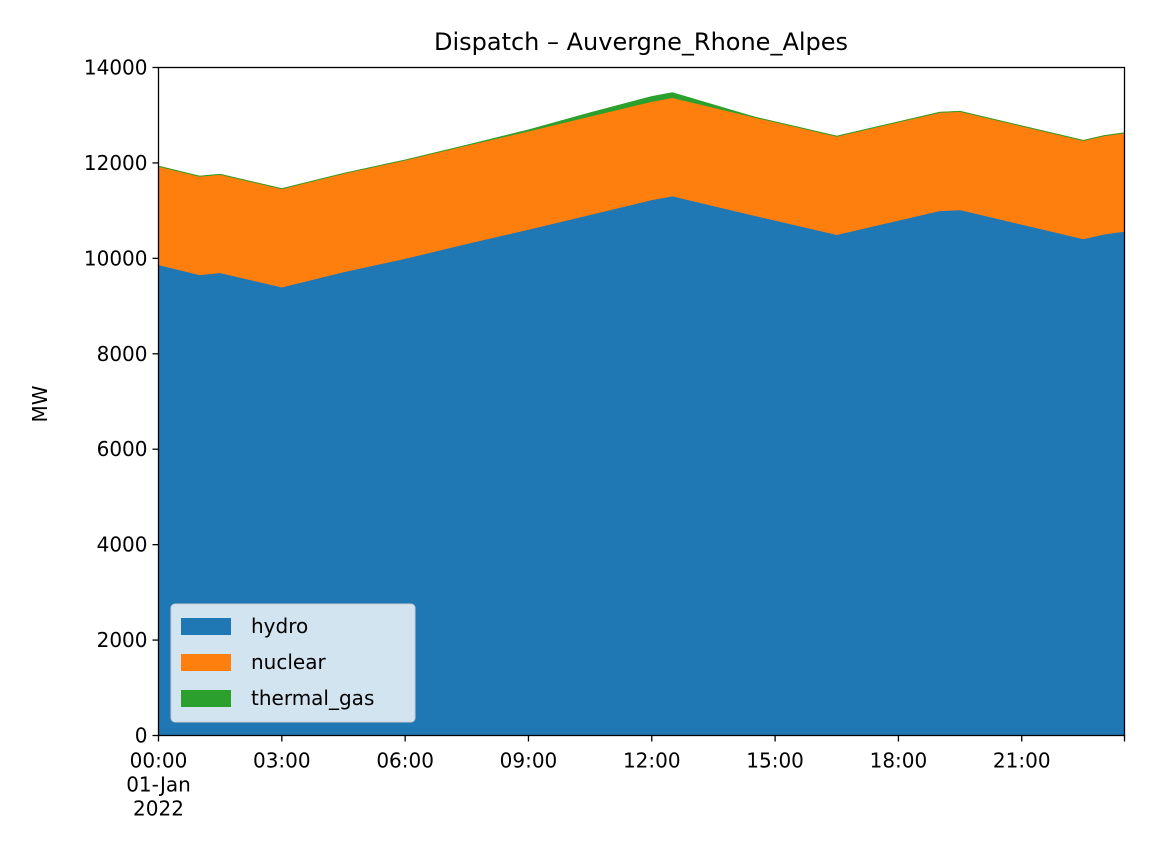 This screenshot has height=864, width=1152. I want to click on legend-swatch-thermal_gas, so click(206, 698).